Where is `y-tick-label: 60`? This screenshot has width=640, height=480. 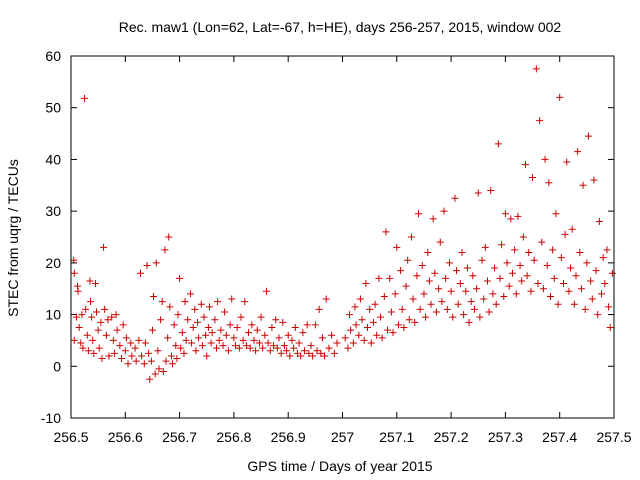 y-tick-label: 60 is located at coordinates (53, 56).